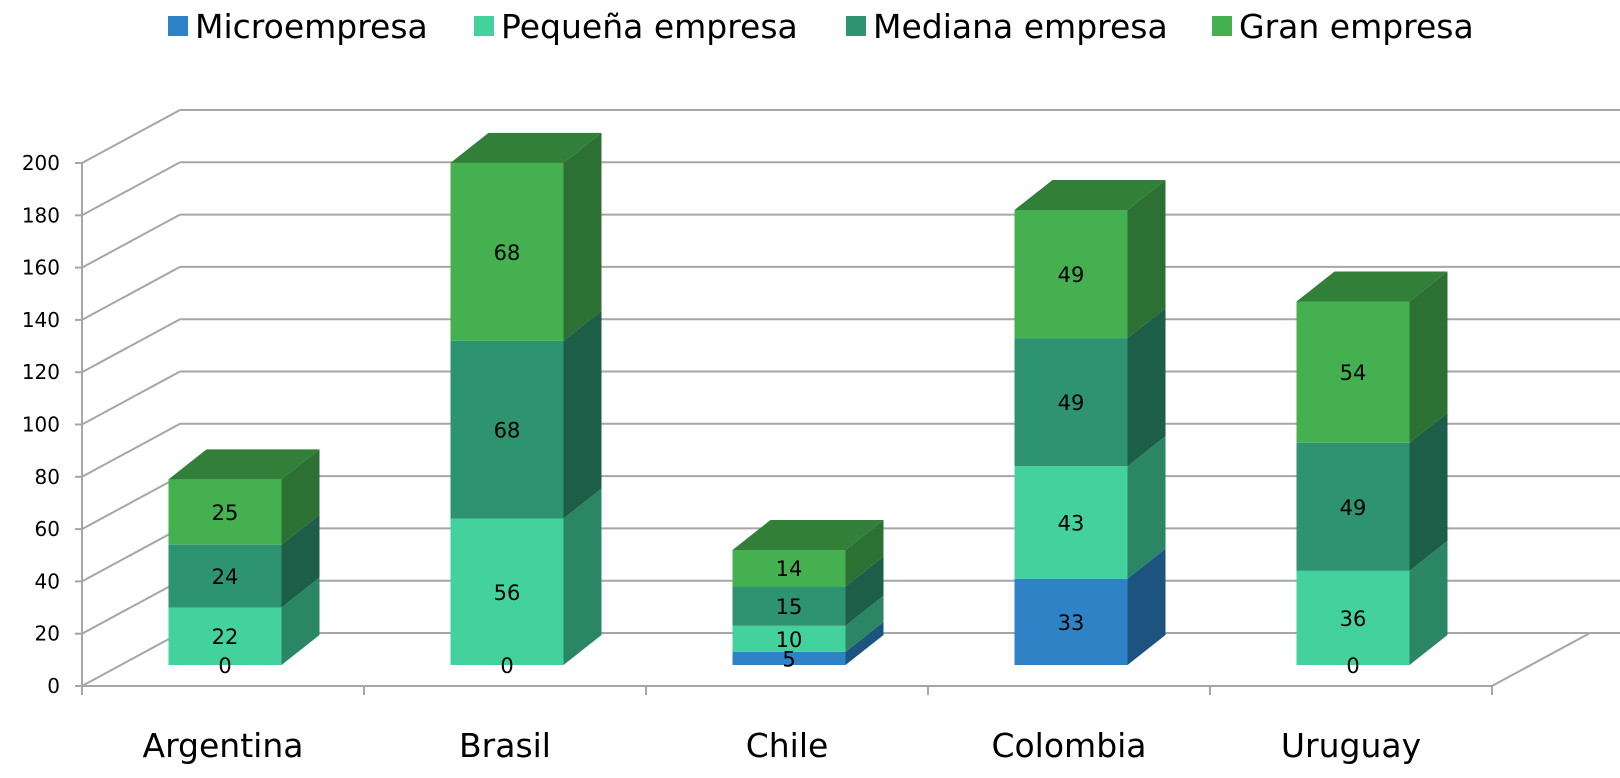  Describe the element at coordinates (506, 666) in the screenshot. I see `data-label-microempresa-brasil: 0` at that location.